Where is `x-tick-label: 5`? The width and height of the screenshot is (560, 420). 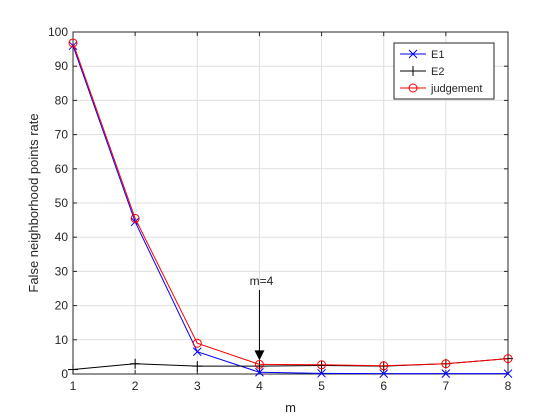 x-tick-label: 5 is located at coordinates (321, 386).